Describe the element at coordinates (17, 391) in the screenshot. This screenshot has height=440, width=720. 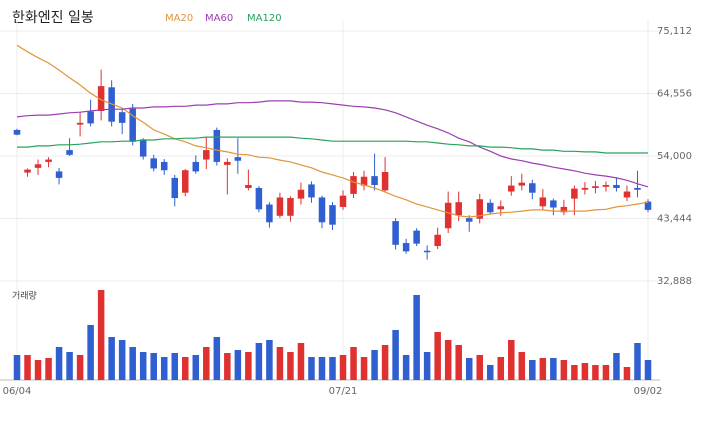
I see `x-tick-label: 06/04` at that location.